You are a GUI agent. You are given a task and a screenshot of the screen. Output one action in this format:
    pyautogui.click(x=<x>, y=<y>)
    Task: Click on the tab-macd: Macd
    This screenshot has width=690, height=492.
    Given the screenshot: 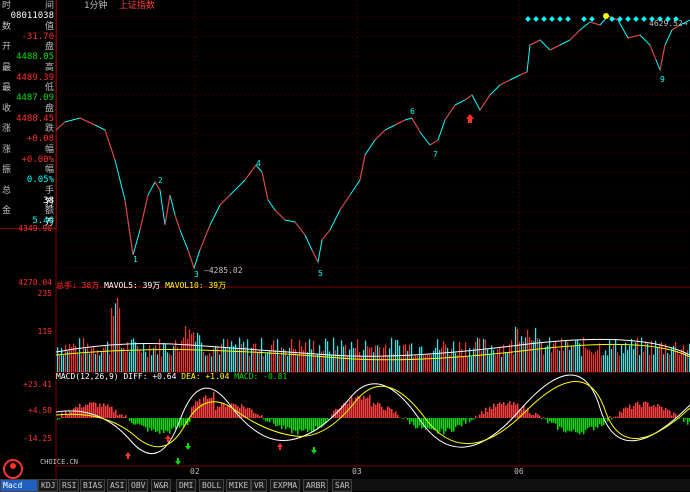 What is the action you would take?
    pyautogui.click(x=19, y=485)
    